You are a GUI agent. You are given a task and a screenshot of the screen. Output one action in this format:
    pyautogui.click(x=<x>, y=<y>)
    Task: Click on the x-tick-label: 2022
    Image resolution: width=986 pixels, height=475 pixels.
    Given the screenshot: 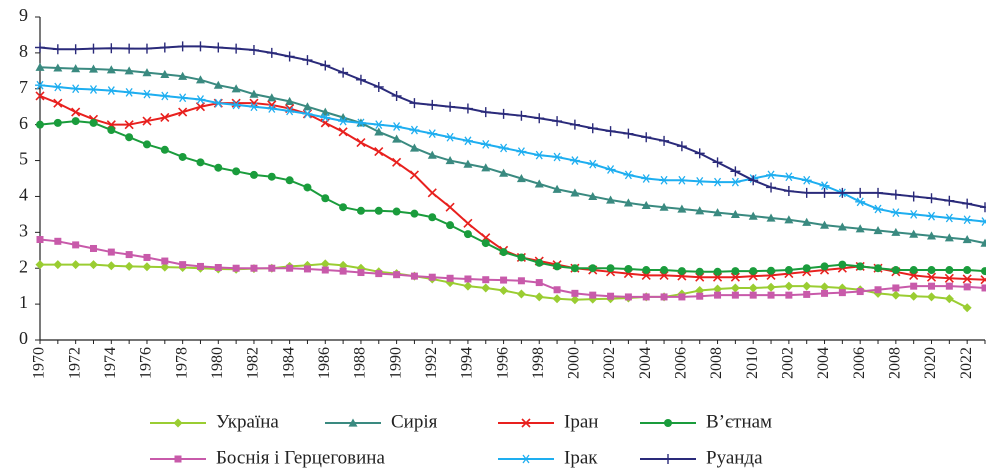 What is the action you would take?
    pyautogui.click(x=966, y=363)
    